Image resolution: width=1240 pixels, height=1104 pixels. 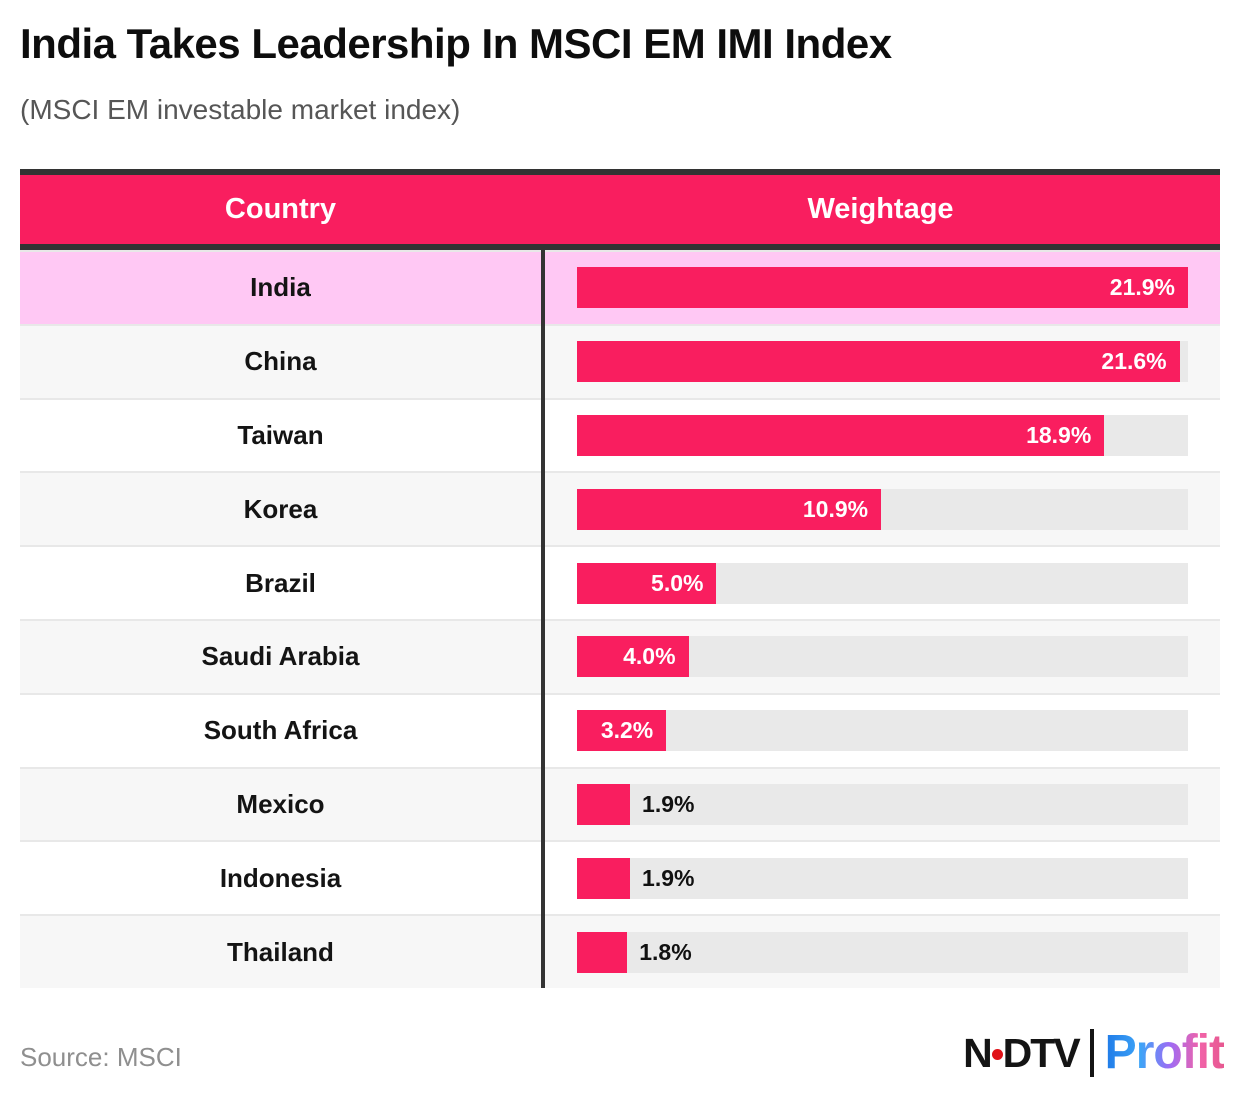 I want to click on weightage-bar: 3.2%, so click(x=622, y=731).